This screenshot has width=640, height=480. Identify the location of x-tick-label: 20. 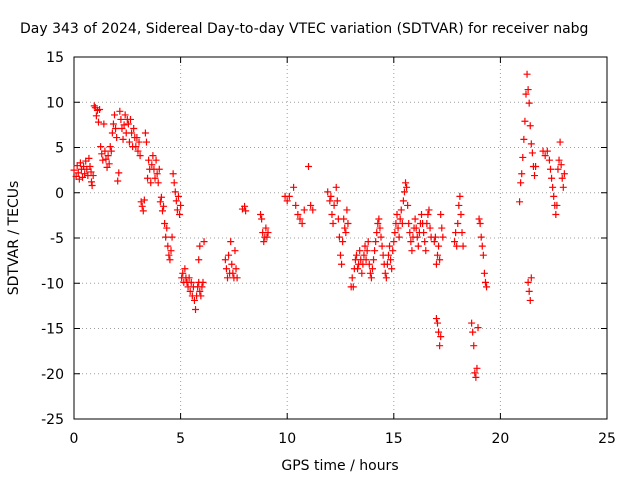
(500, 439).